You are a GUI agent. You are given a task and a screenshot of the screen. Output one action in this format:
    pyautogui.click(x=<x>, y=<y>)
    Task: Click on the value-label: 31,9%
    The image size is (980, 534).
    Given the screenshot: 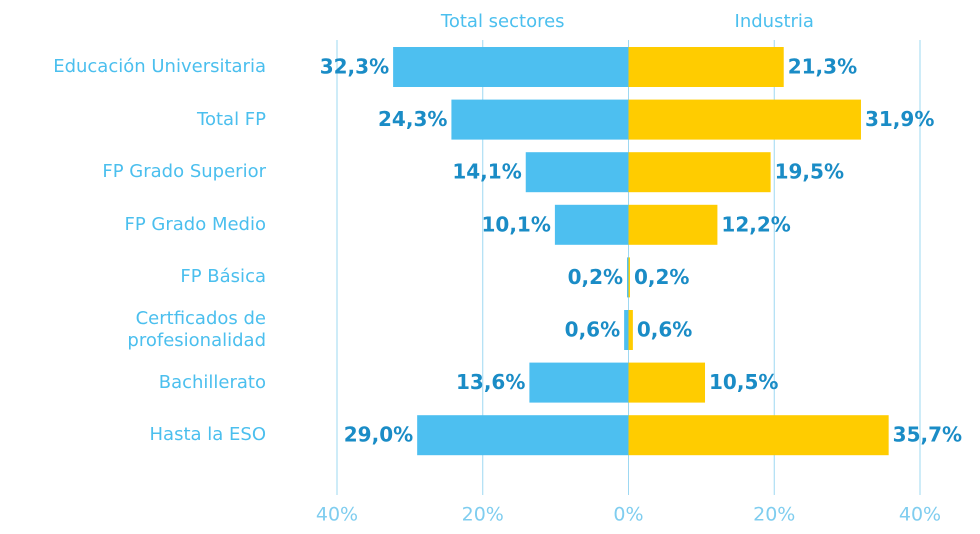 What is the action you would take?
    pyautogui.click(x=899, y=119)
    